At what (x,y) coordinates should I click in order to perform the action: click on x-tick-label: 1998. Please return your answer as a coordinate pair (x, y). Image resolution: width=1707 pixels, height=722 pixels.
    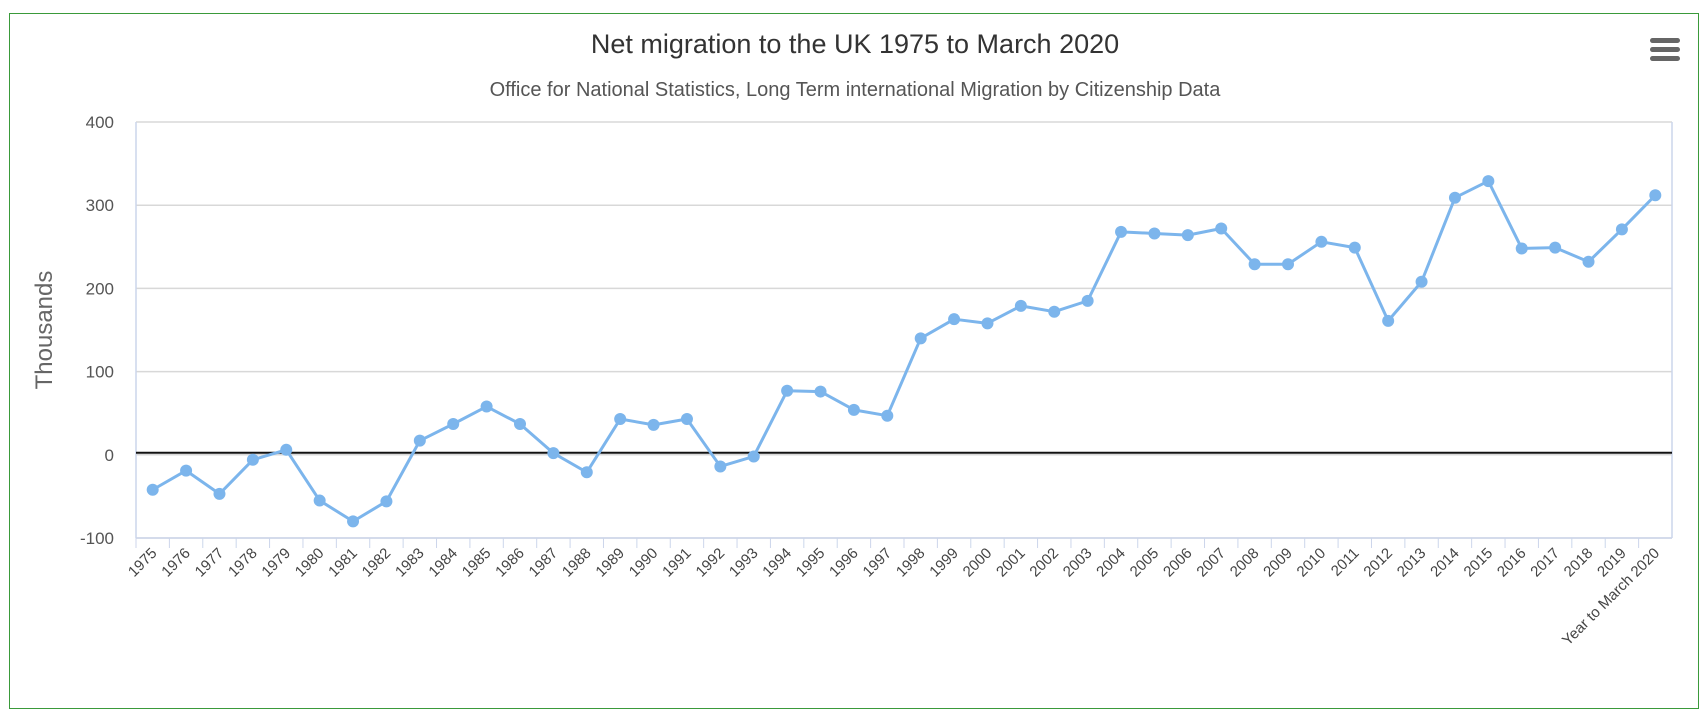
    Looking at the image, I should click on (911, 563).